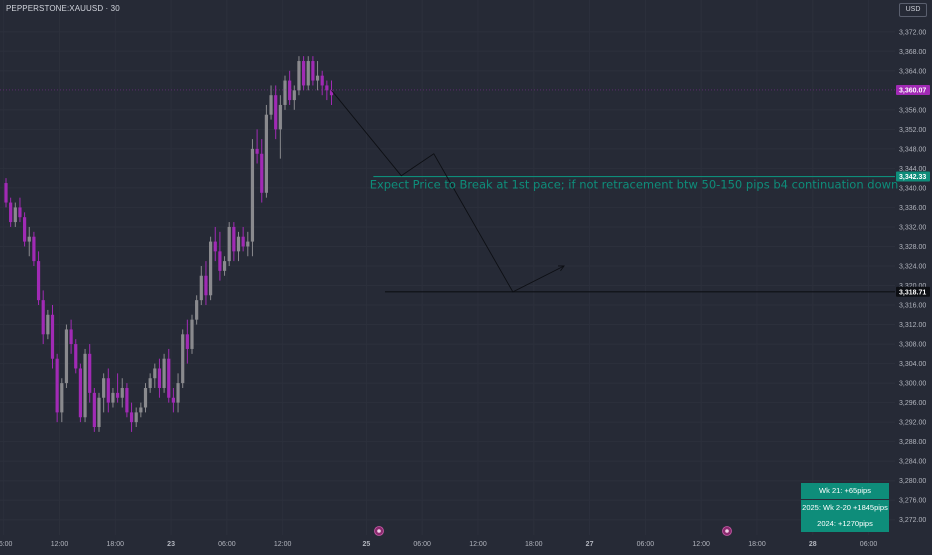 Image resolution: width=932 pixels, height=555 pixels. Describe the element at coordinates (913, 10) in the screenshot. I see `currency-button: USD` at that location.